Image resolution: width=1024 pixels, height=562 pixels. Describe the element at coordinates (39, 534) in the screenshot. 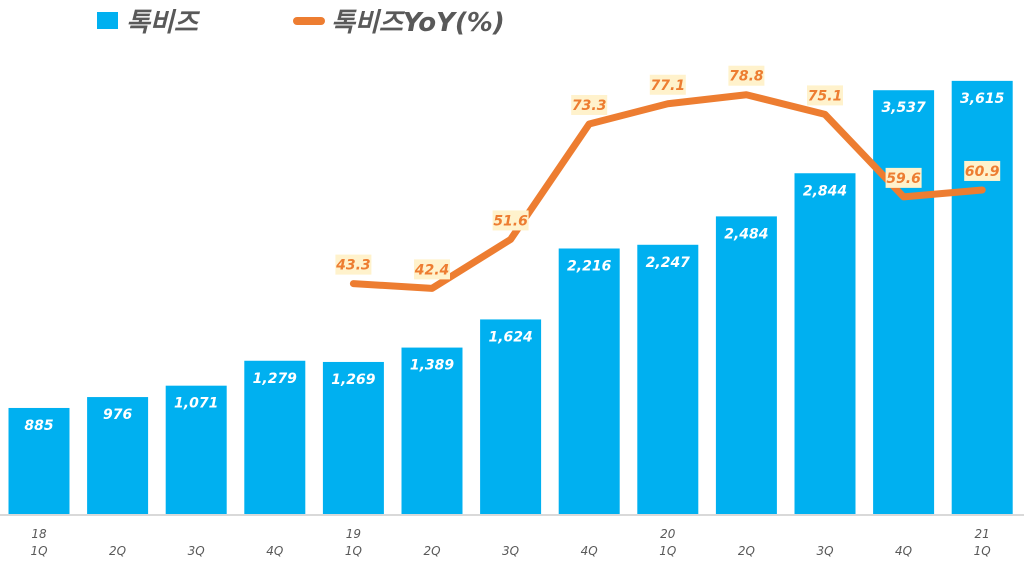

I see `x-tick-label-year: 18` at that location.